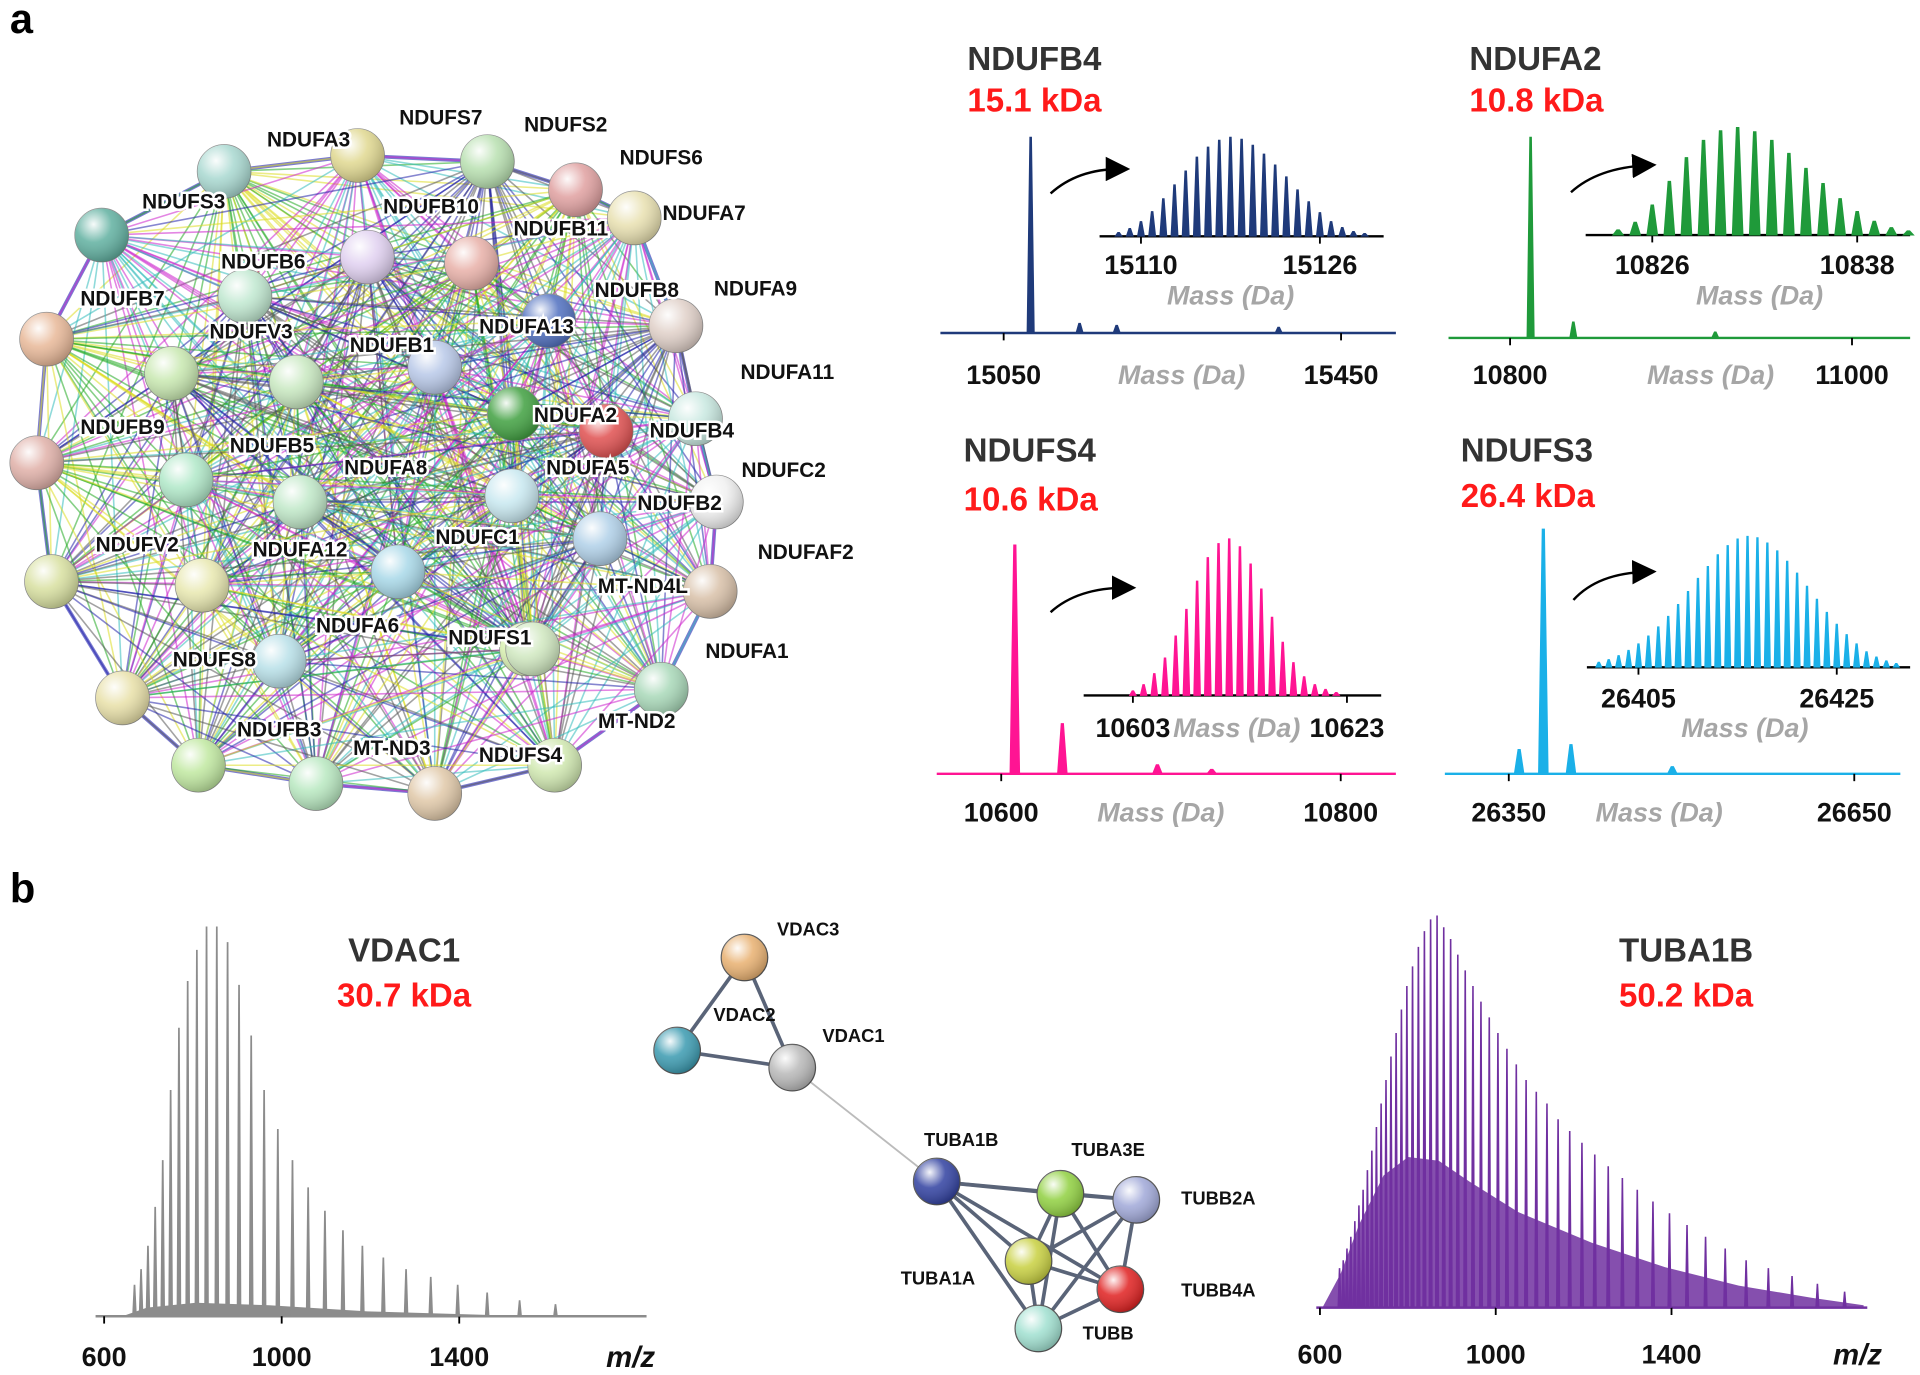  I want to click on node-label: VDAC2, so click(744, 1014).